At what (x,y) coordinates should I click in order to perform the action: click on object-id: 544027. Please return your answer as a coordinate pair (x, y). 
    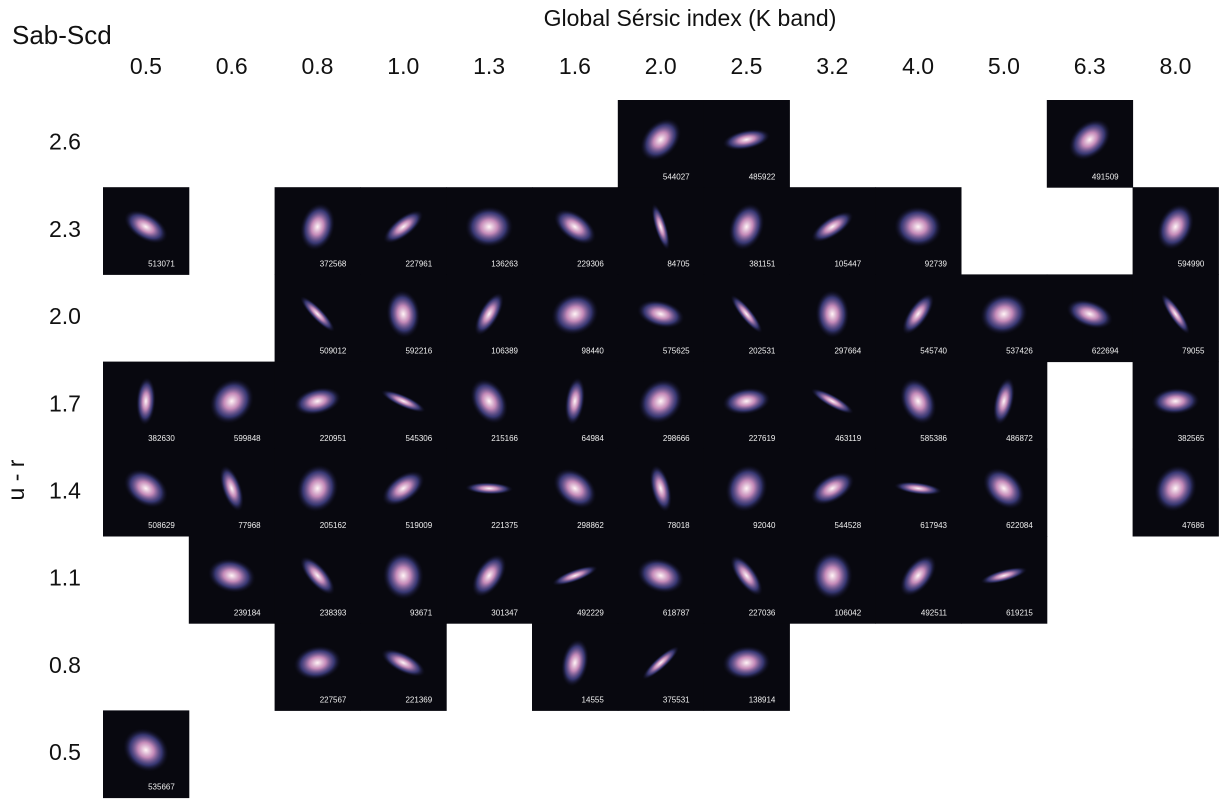
    Looking at the image, I should click on (676, 176).